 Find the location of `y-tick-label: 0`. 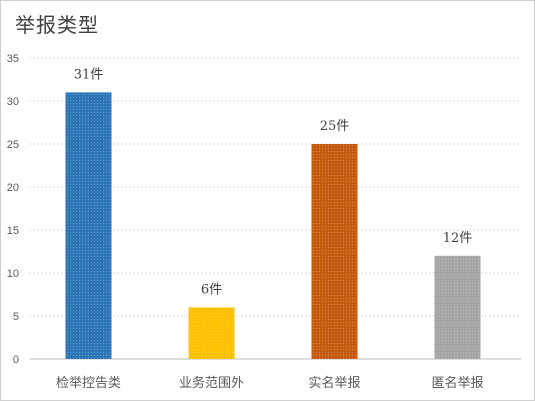

y-tick-label: 0 is located at coordinates (16, 360).